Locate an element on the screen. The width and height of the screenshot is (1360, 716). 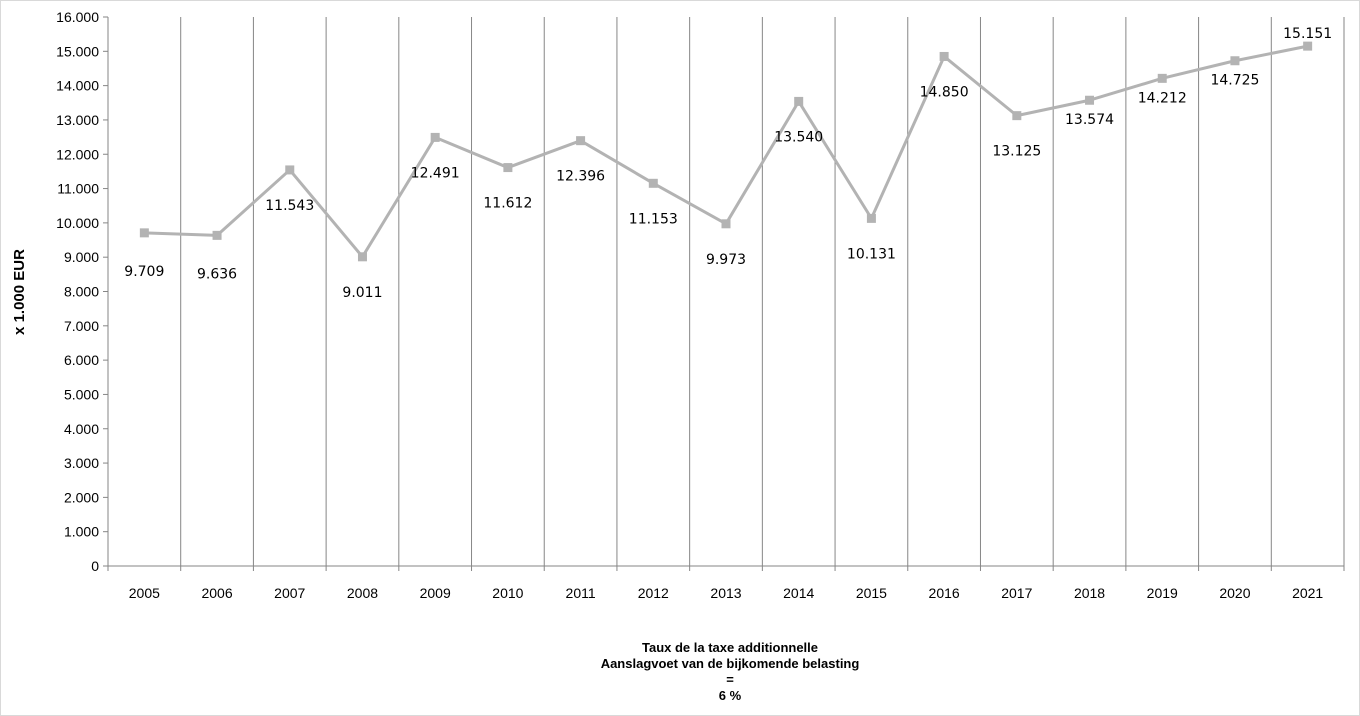
y-axis-label: x 1.000 EUR is located at coordinates (19, 292).